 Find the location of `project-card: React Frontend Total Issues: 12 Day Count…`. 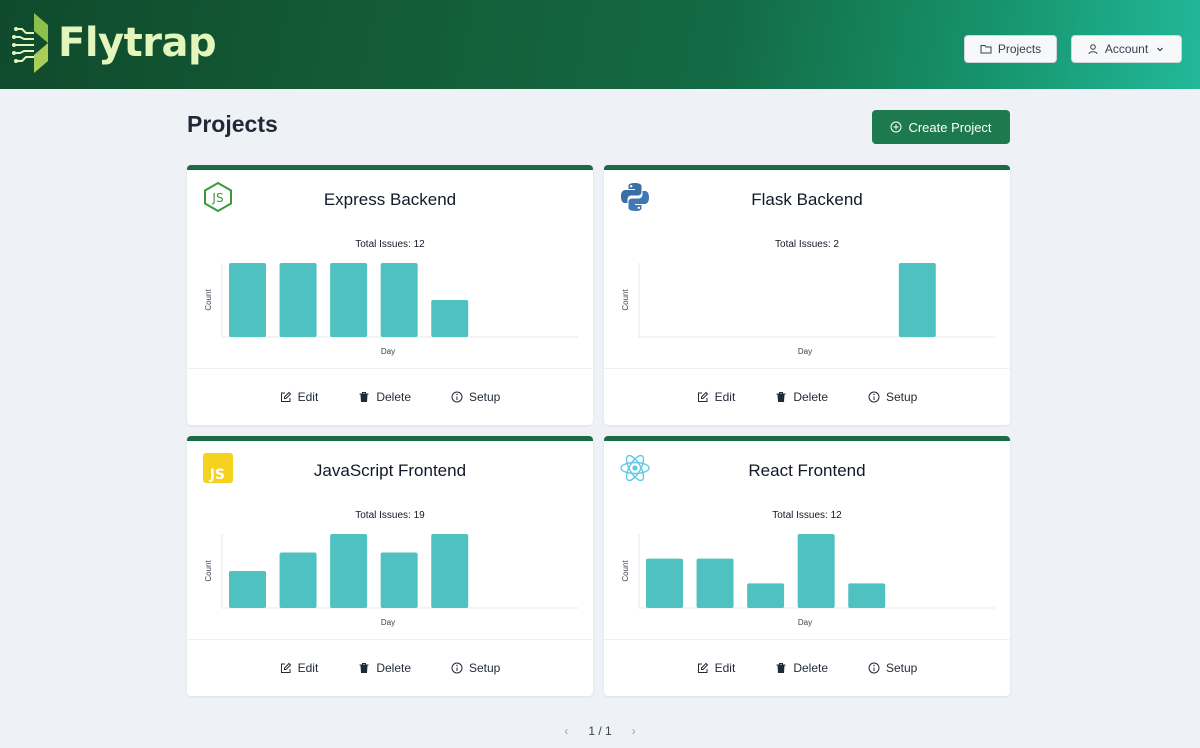

project-card: React Frontend Total Issues: 12 Day Count… is located at coordinates (807, 566).